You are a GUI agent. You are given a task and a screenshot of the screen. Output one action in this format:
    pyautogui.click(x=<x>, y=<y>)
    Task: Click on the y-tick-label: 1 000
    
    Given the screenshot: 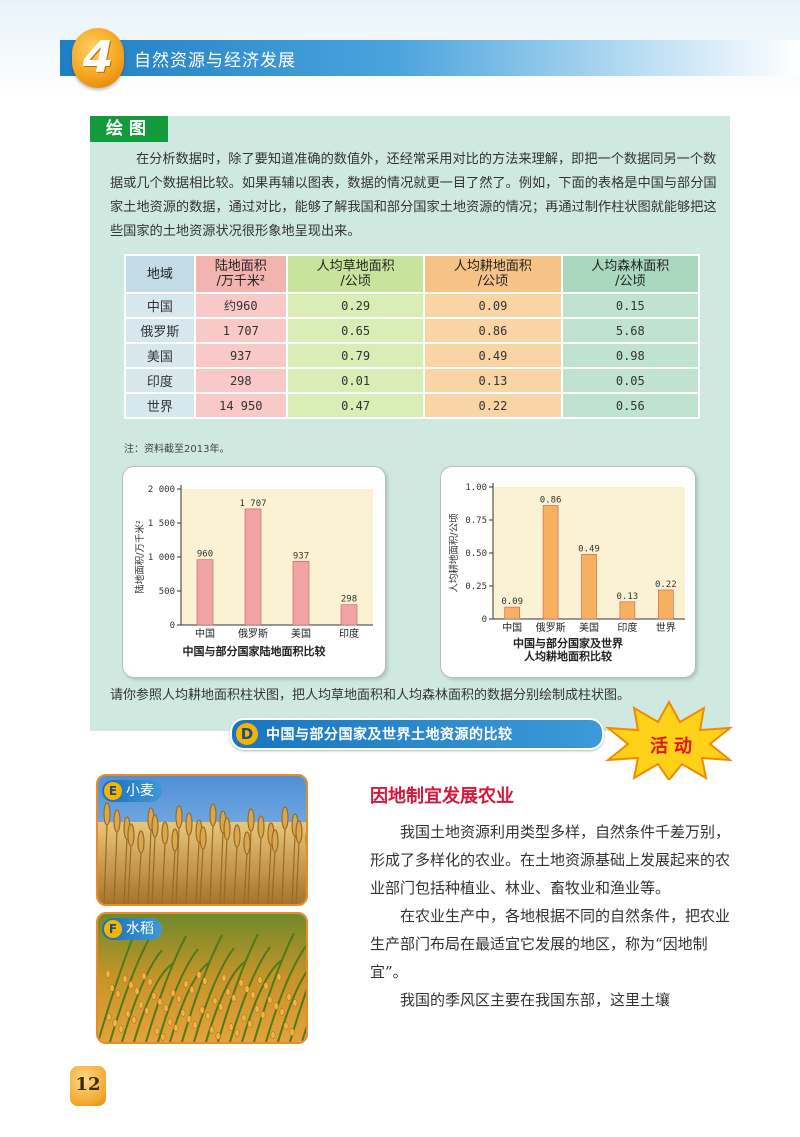 What is the action you would take?
    pyautogui.click(x=161, y=558)
    